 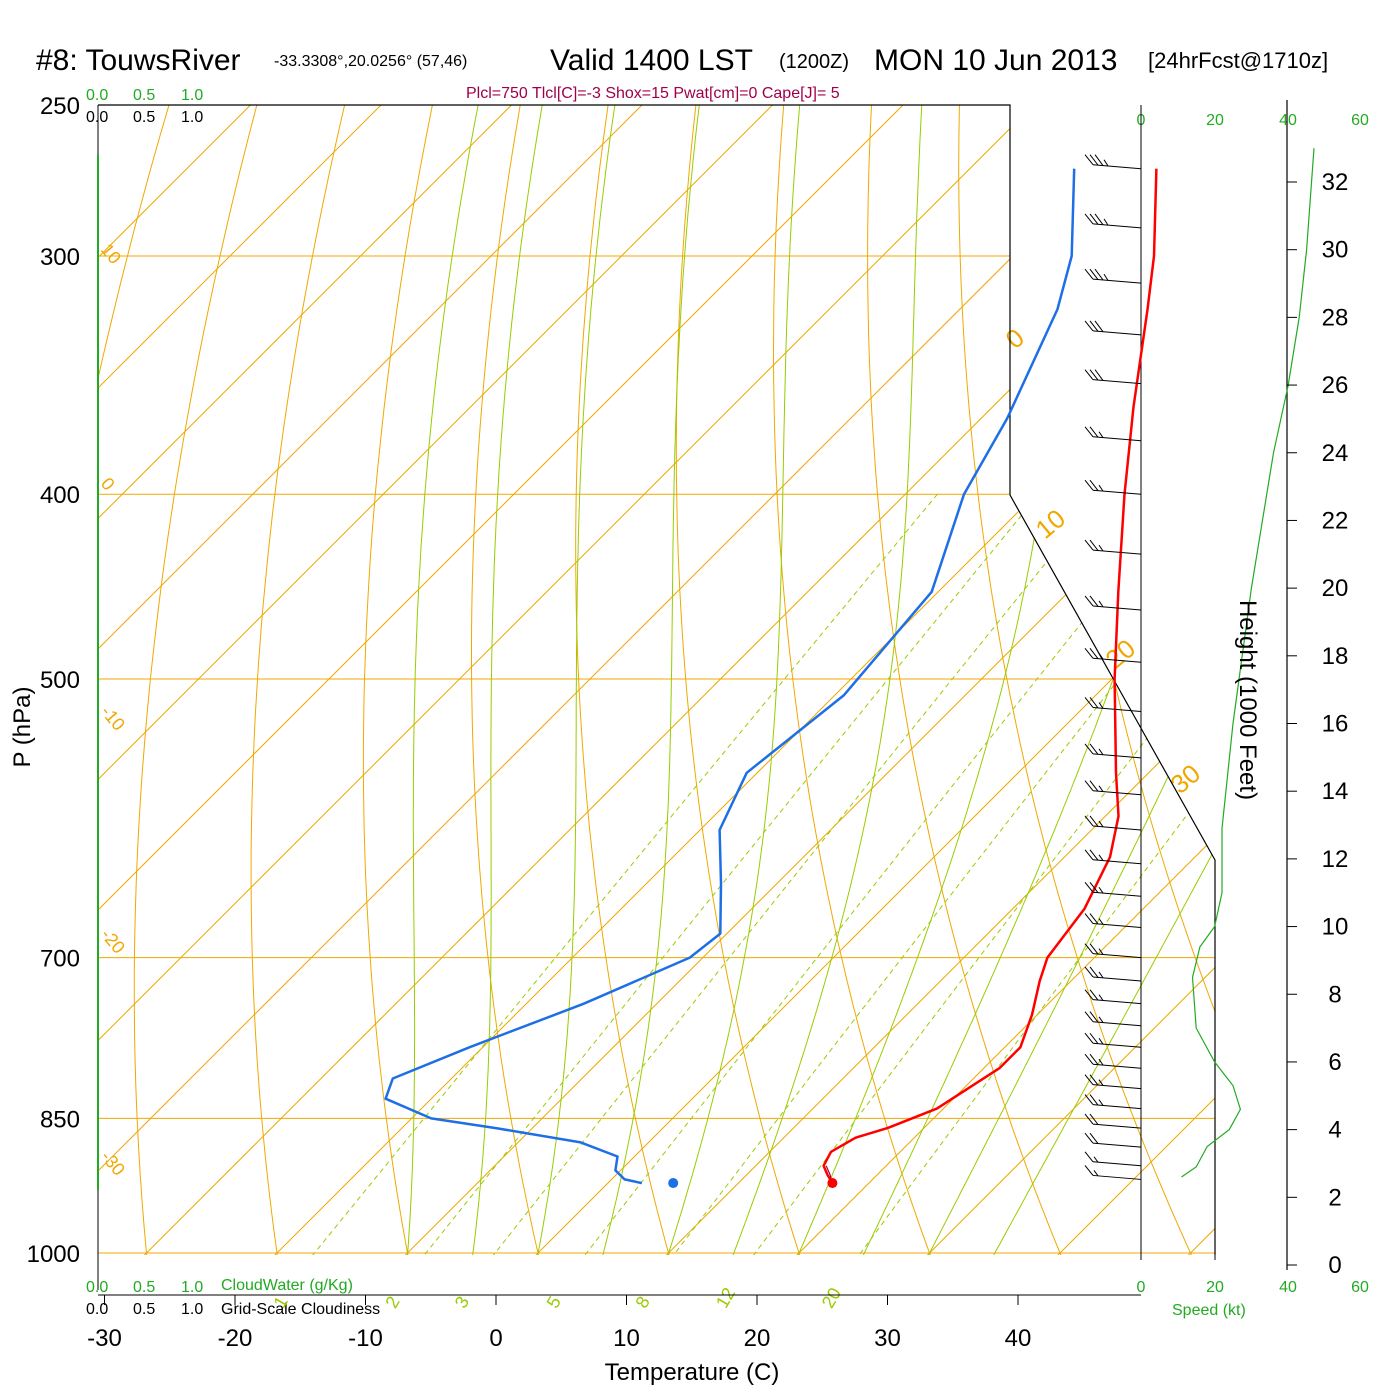 What do you see at coordinates (1141, 1287) in the screenshot?
I see `speed-tick-bottom: 0` at bounding box center [1141, 1287].